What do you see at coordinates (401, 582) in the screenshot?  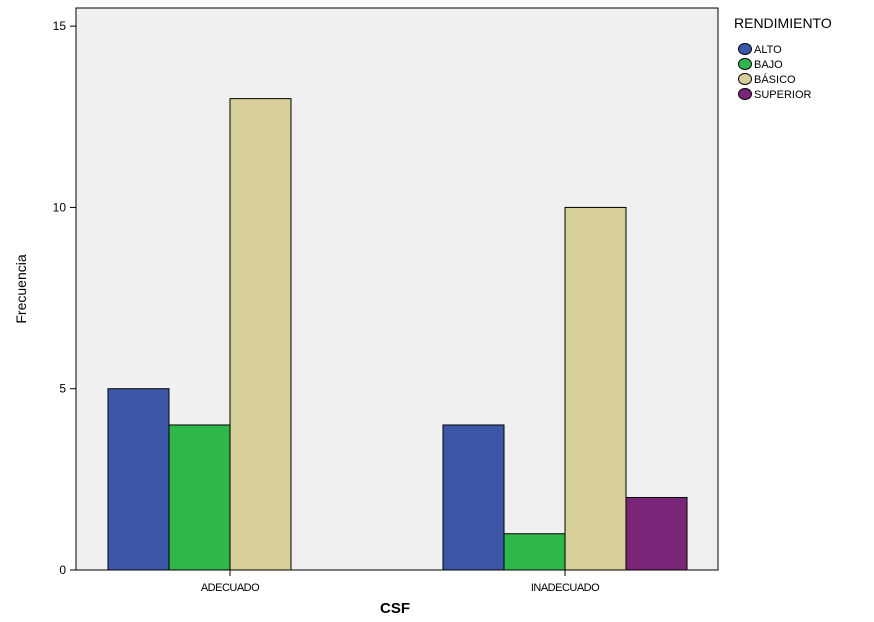 I see `x-axis: ADECUADO INADECUADO` at bounding box center [401, 582].